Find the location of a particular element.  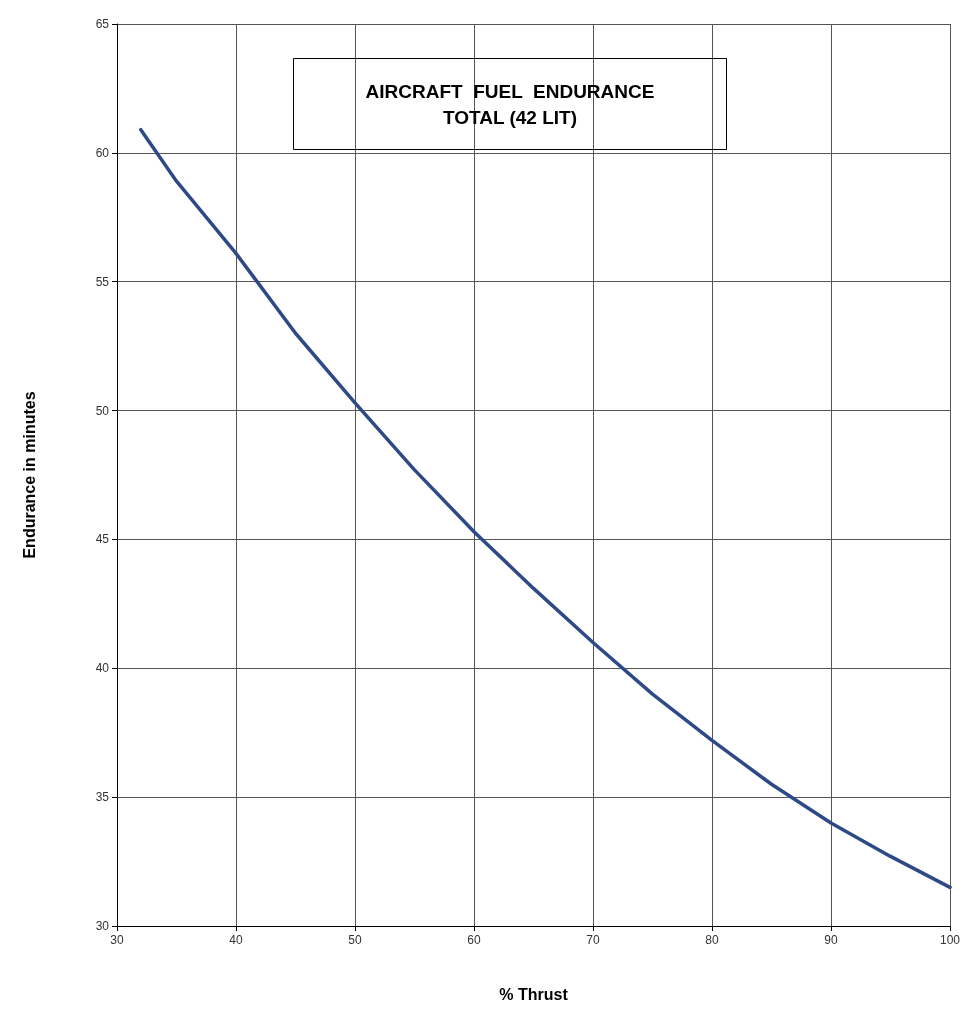

x-tick-label: 90 is located at coordinates (831, 940).